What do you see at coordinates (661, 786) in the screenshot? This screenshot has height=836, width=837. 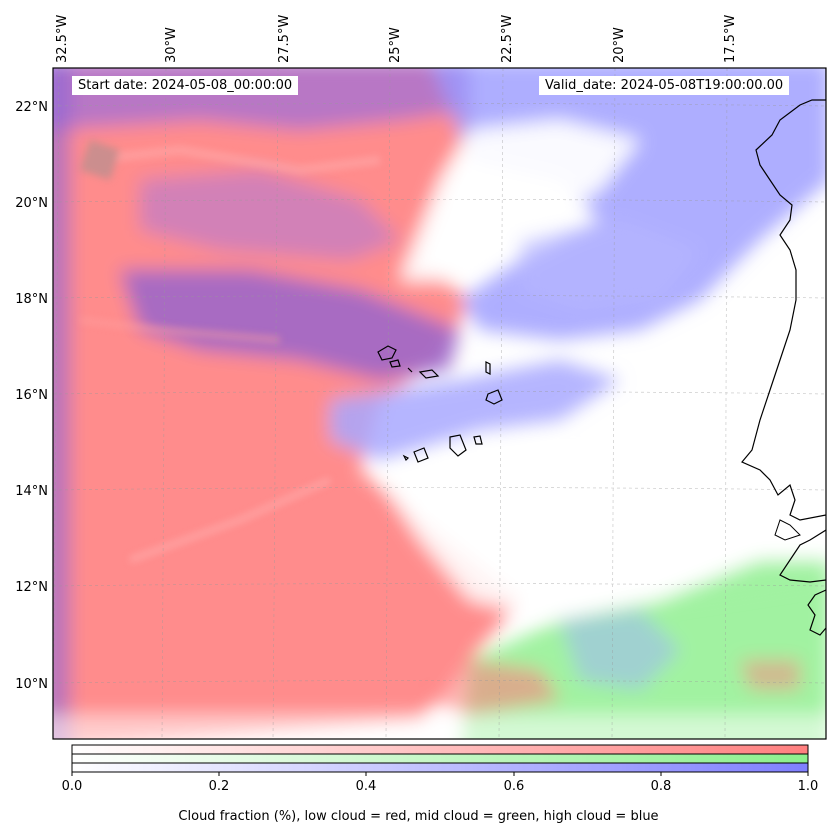 I see `colorbar-tick-label: 0.8` at bounding box center [661, 786].